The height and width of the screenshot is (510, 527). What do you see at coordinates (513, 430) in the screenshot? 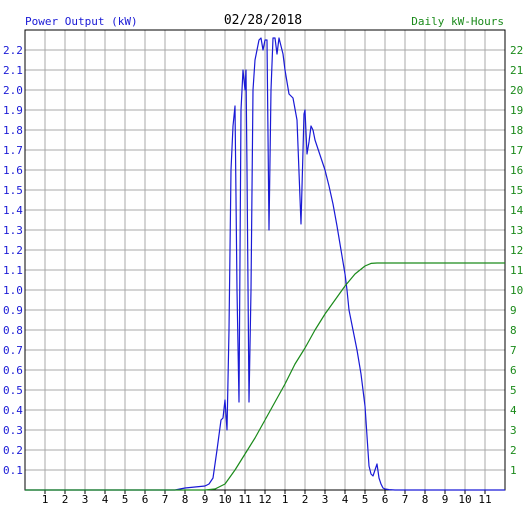
I see `y-right-tick-label: 3` at bounding box center [513, 430].